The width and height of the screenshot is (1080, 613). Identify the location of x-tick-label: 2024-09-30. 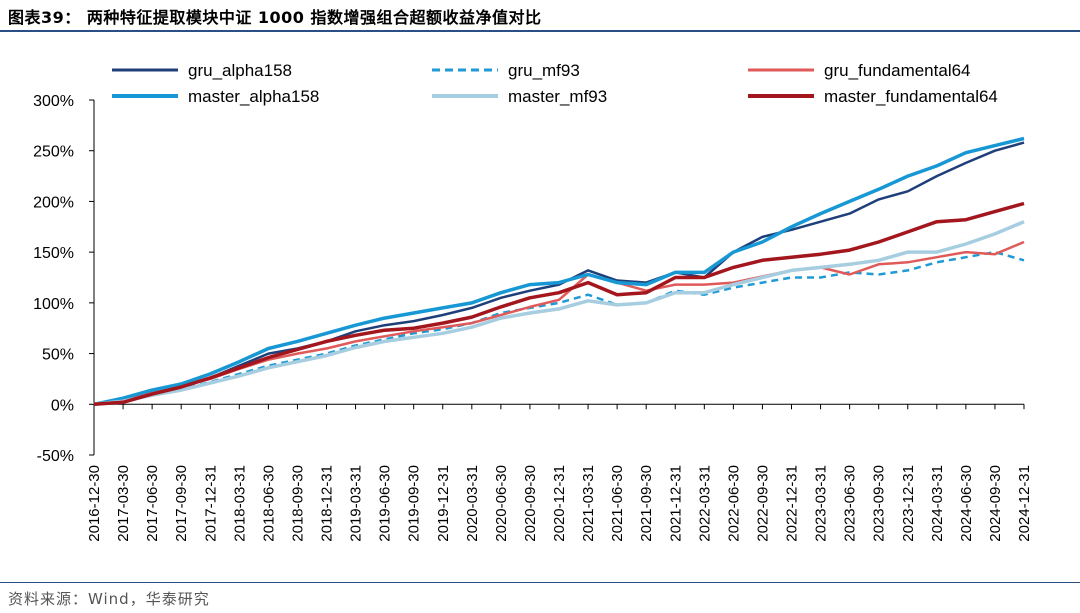
(995, 503).